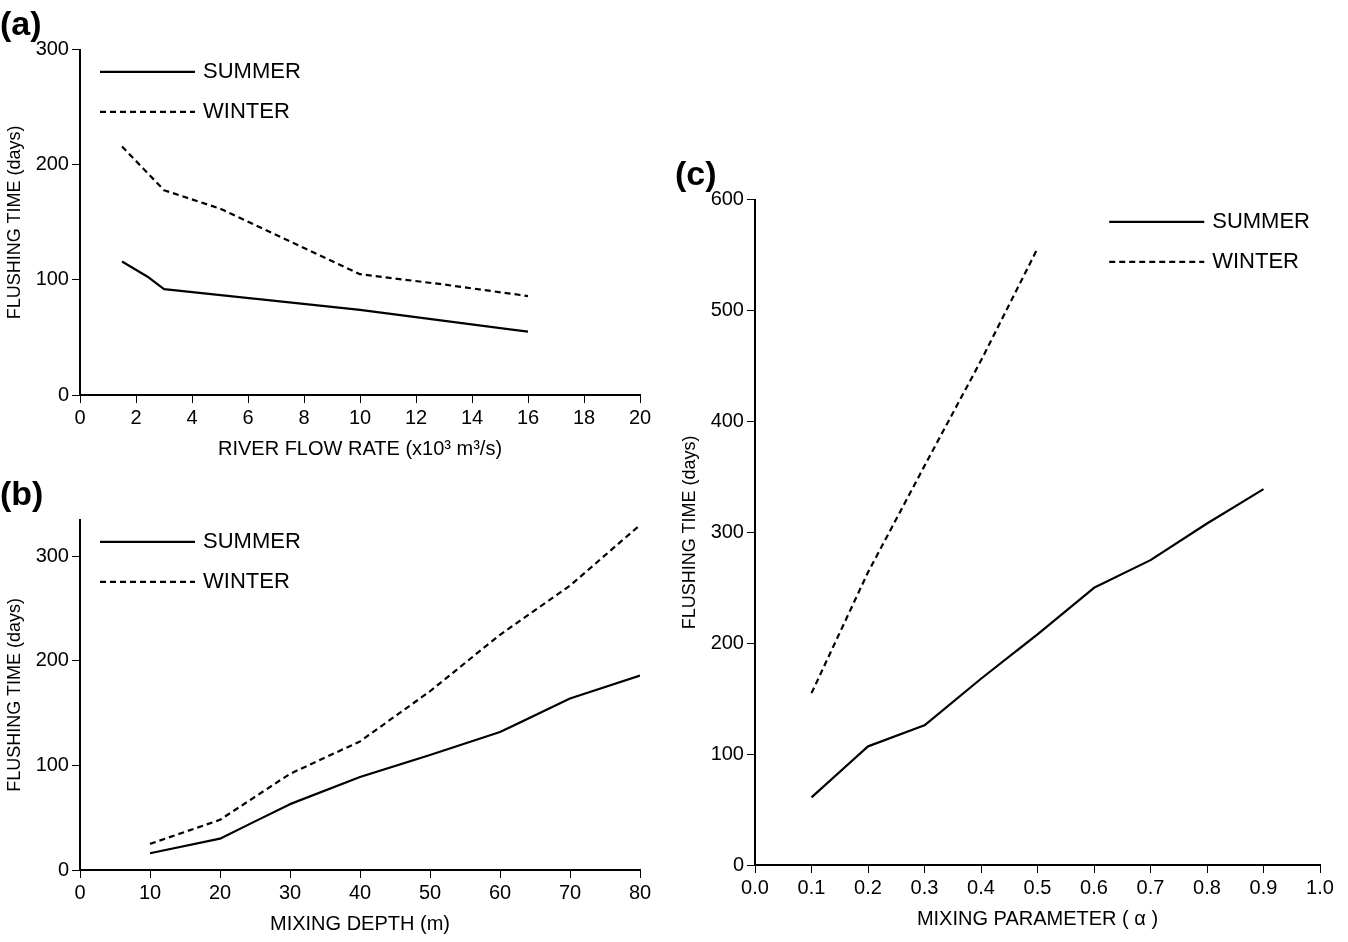 The width and height of the screenshot is (1348, 942). Describe the element at coordinates (528, 416) in the screenshot. I see `x-tick-label: 16` at that location.